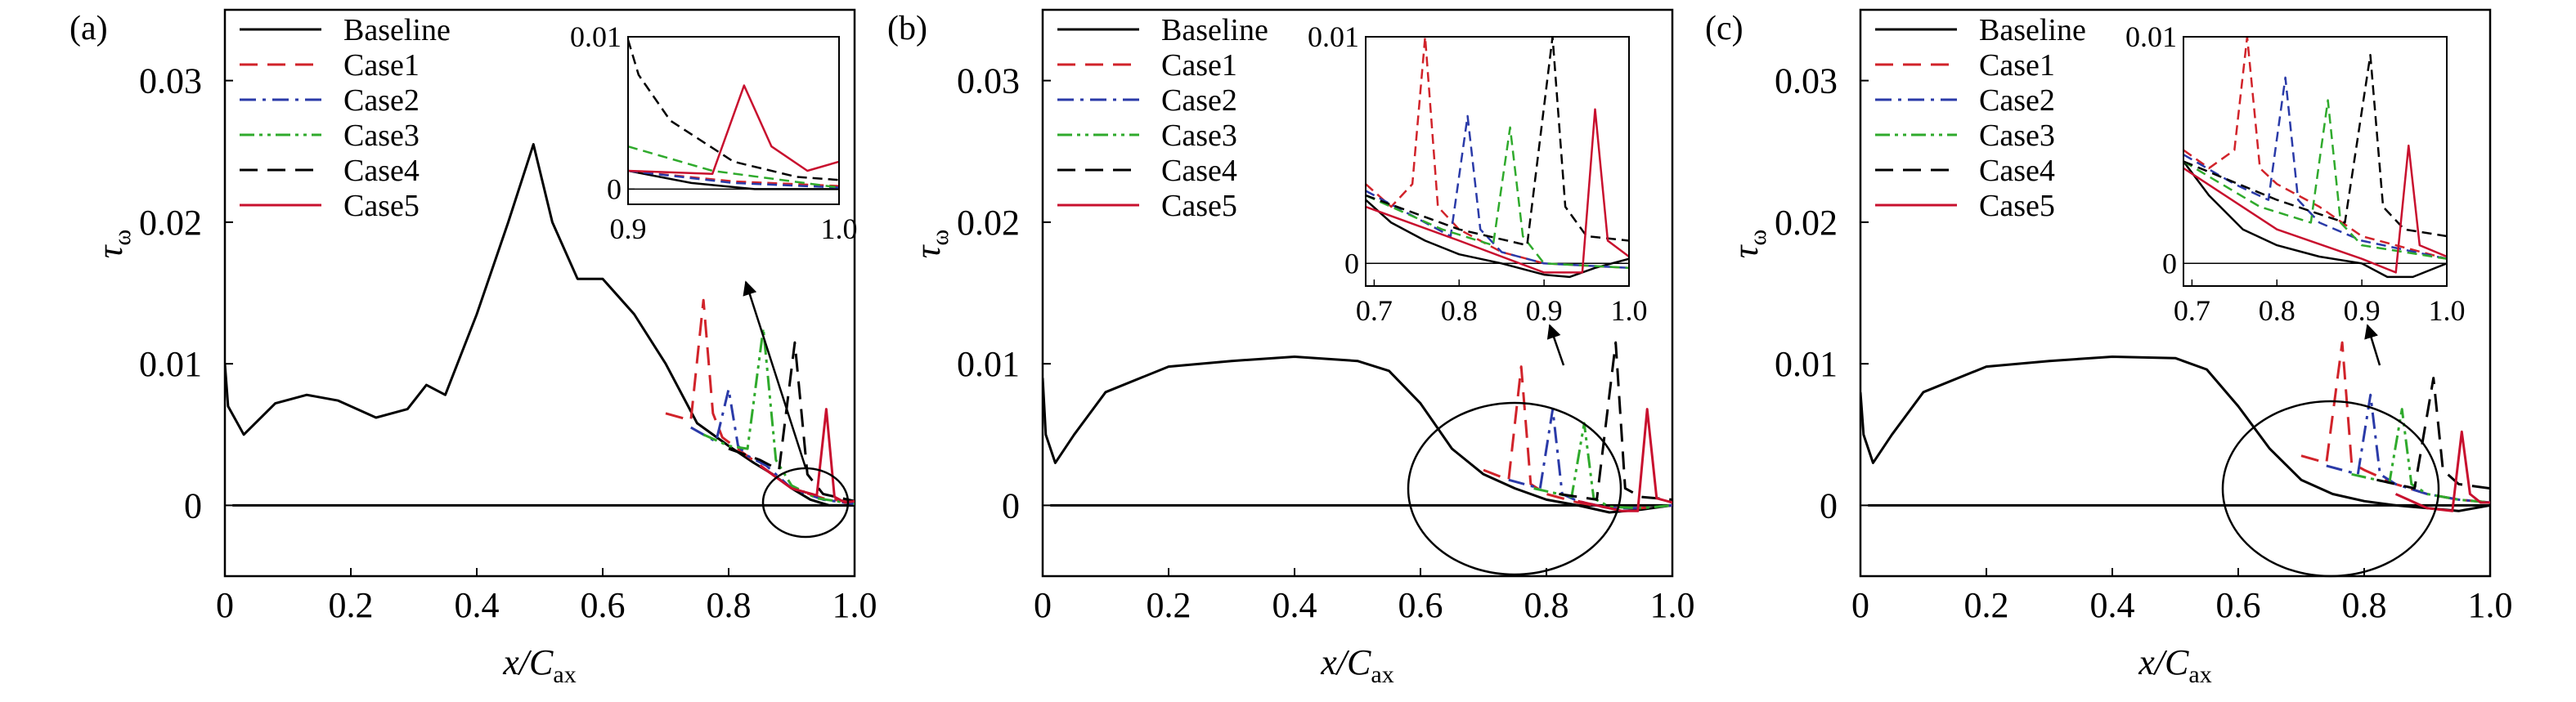  What do you see at coordinates (1724, 28) in the screenshot?
I see `panel-label: (c)` at bounding box center [1724, 28].